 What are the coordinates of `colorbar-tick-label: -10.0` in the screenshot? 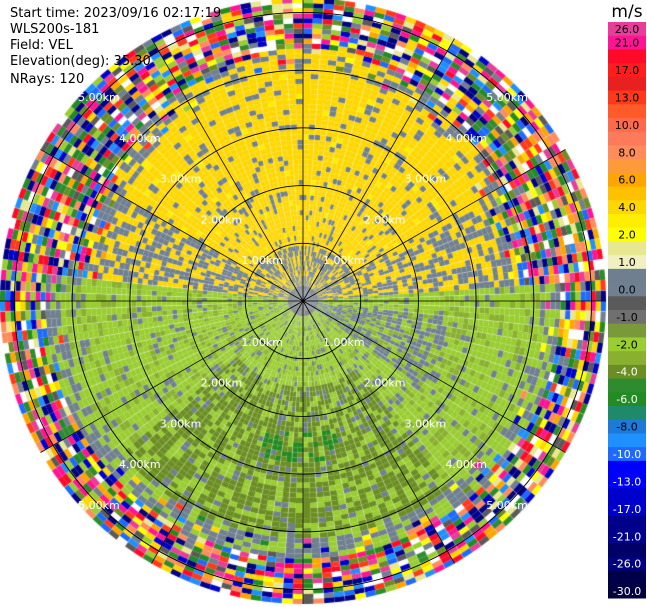 It's located at (627, 454).